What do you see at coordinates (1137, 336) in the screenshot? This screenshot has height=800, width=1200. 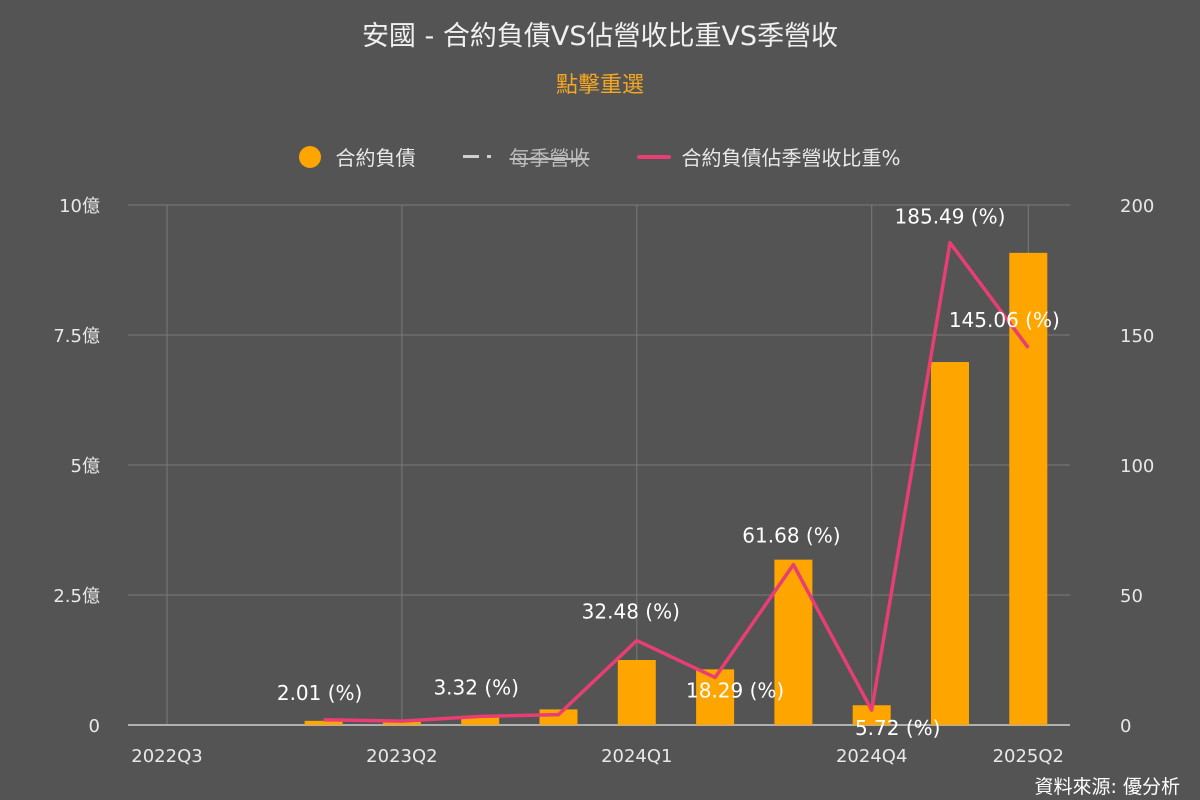 I see `right-axis-tick-label: 150` at bounding box center [1137, 336].